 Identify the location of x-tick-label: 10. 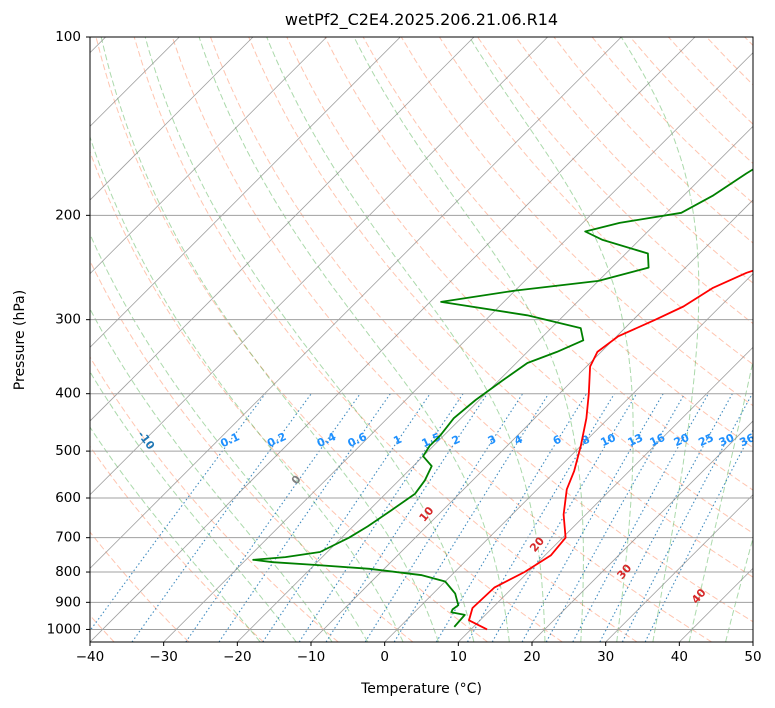
(458, 657).